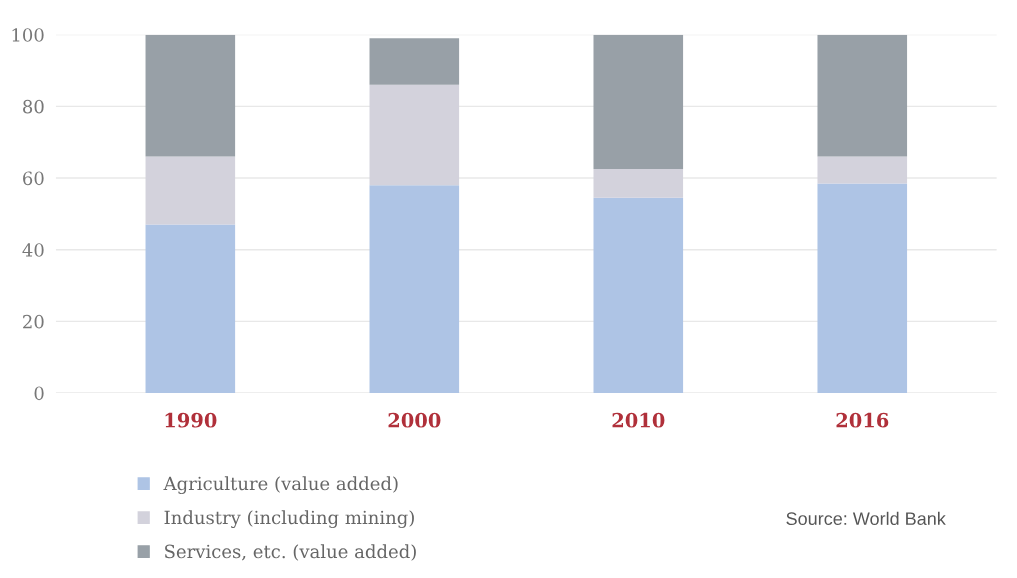 The width and height of the screenshot is (1017, 578). I want to click on y-tick-label: 60, so click(33, 178).